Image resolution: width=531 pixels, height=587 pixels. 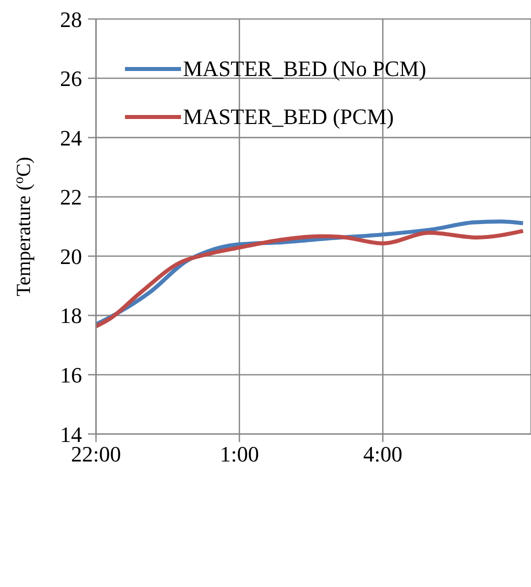 I want to click on y-tick-label: 16, so click(x=71, y=375).